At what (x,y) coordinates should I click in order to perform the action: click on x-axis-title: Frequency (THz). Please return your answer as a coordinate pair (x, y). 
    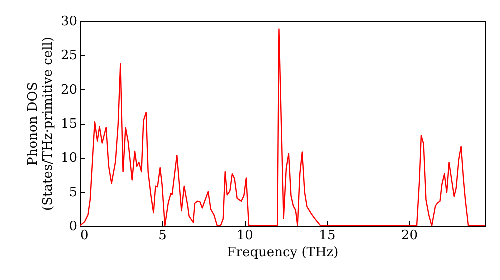
    Looking at the image, I should click on (283, 253).